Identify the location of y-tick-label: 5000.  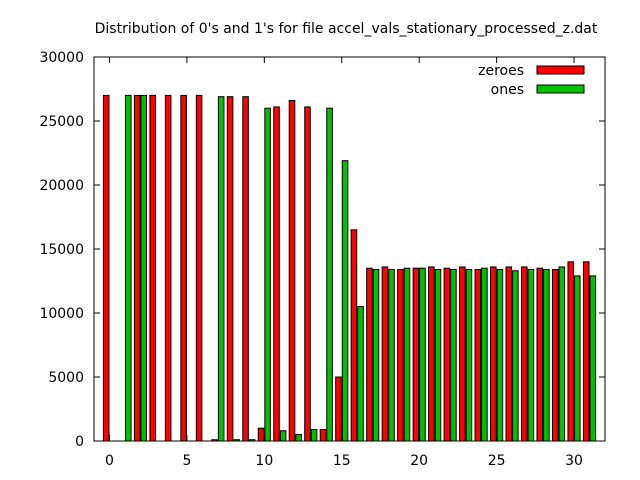
(66, 378).